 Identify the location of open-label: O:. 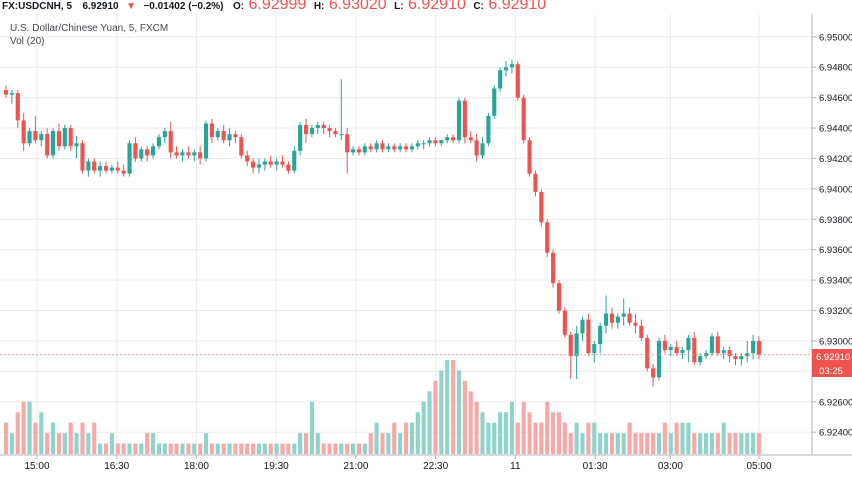
(238, 6).